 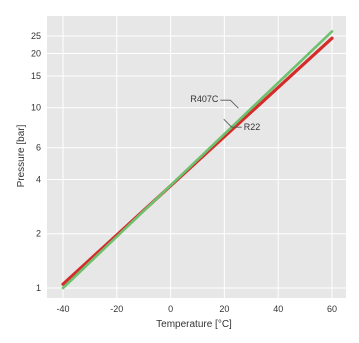 What do you see at coordinates (116, 309) in the screenshot?
I see `x-tick-label: -20` at bounding box center [116, 309].